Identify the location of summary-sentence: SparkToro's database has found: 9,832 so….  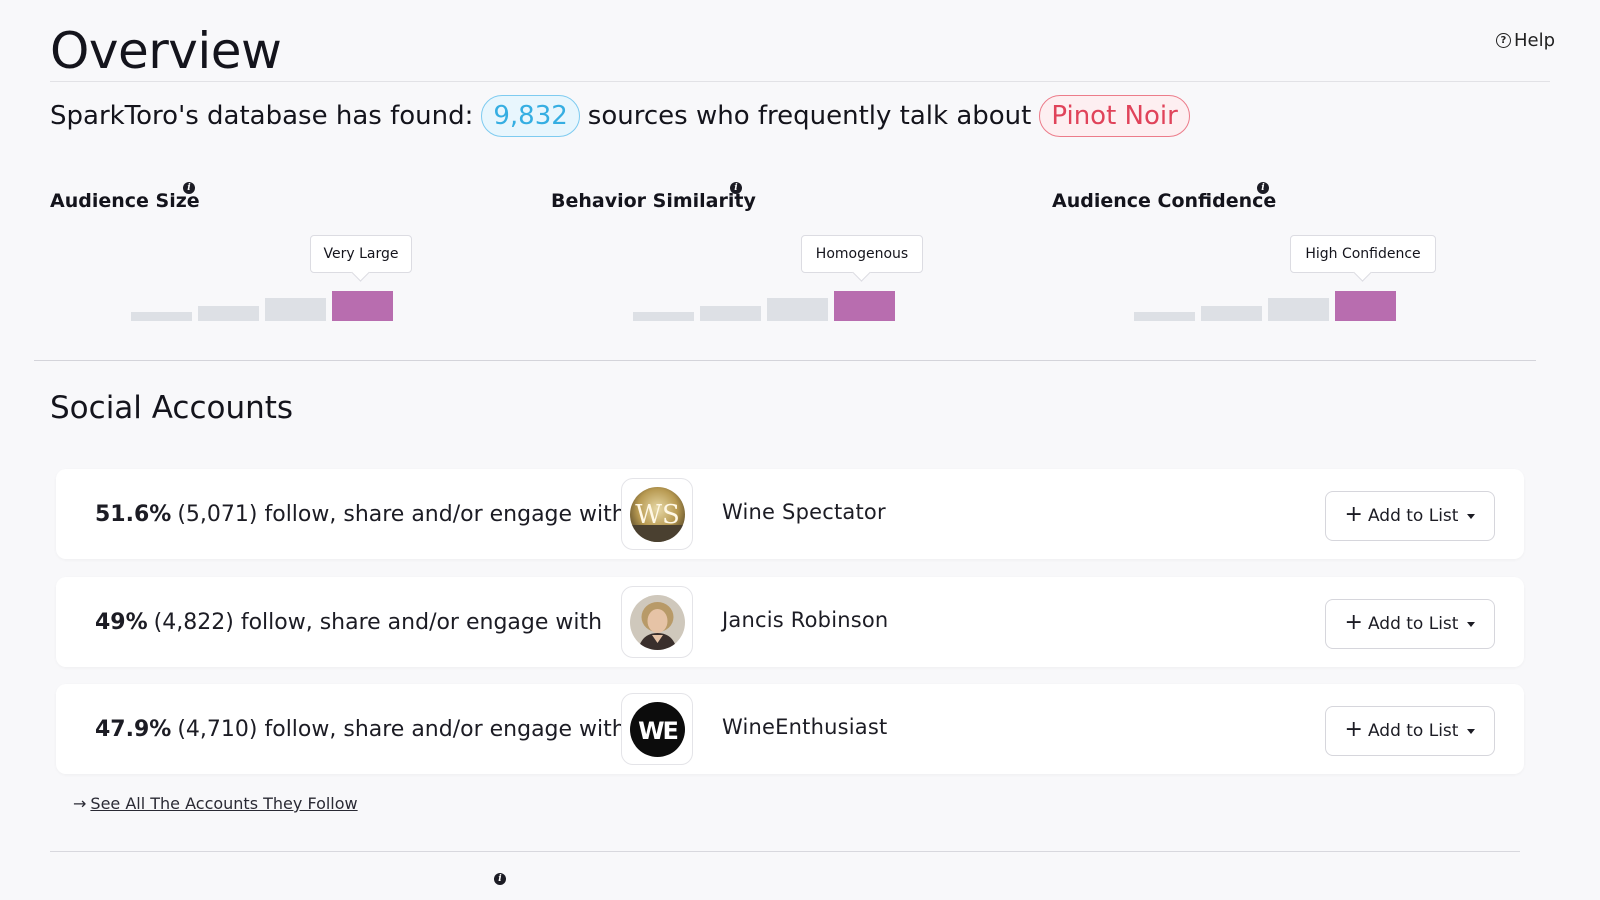
(620, 116).